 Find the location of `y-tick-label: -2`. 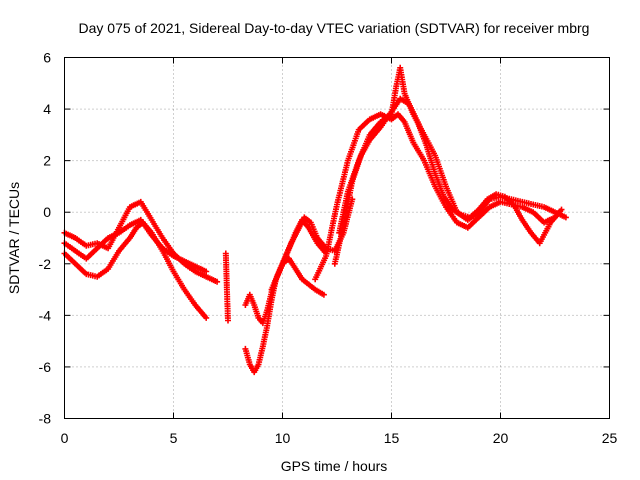

y-tick-label: -2 is located at coordinates (45, 264).